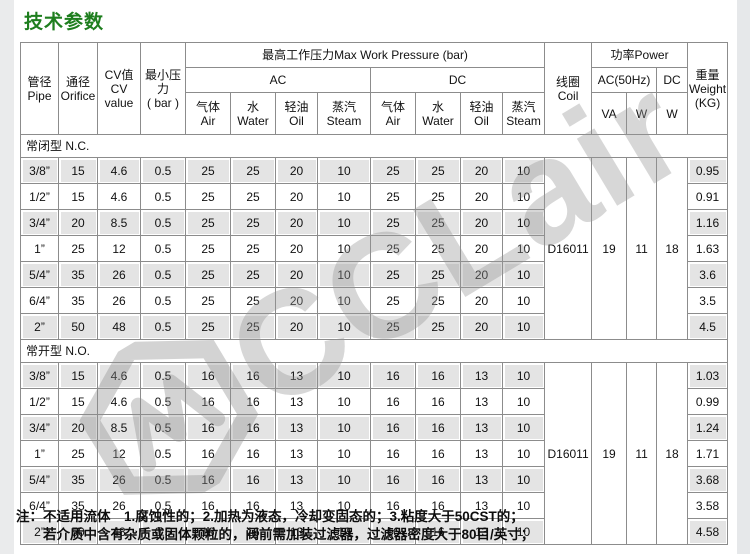 Image resolution: width=750 pixels, height=554 pixels. I want to click on power-w-dc-cell: 18, so click(672, 453).